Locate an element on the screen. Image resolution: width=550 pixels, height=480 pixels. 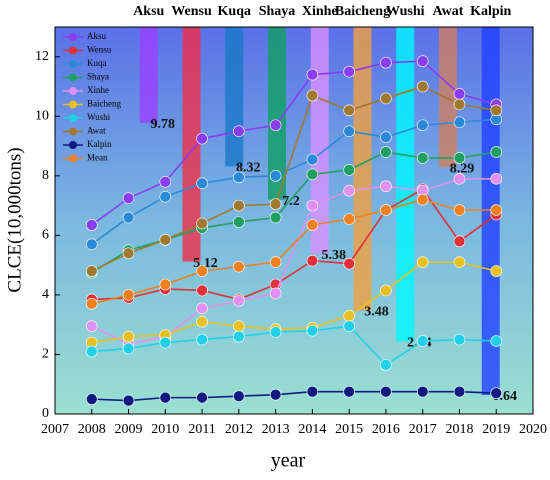
x-tick-label: 2011 is located at coordinates (201, 429).